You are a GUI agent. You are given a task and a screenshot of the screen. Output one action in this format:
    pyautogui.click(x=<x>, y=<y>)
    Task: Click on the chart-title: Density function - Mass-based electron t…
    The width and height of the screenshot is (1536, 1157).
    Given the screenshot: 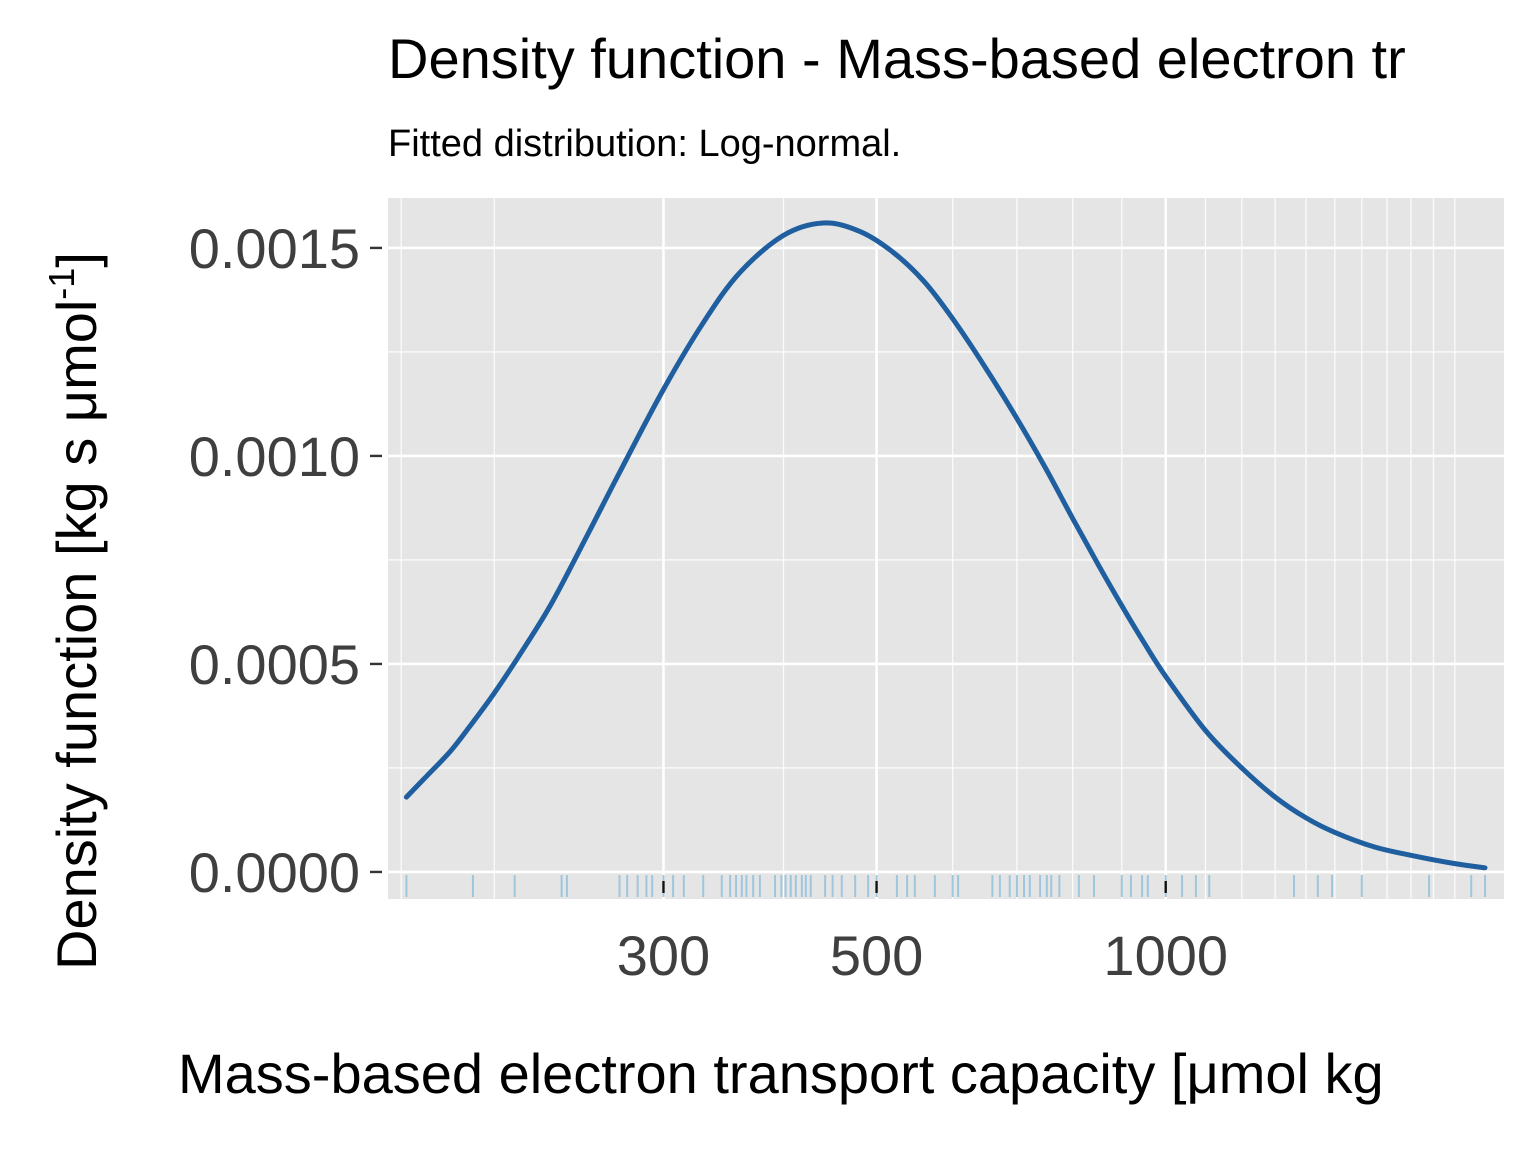 What is the action you would take?
    pyautogui.click(x=897, y=58)
    